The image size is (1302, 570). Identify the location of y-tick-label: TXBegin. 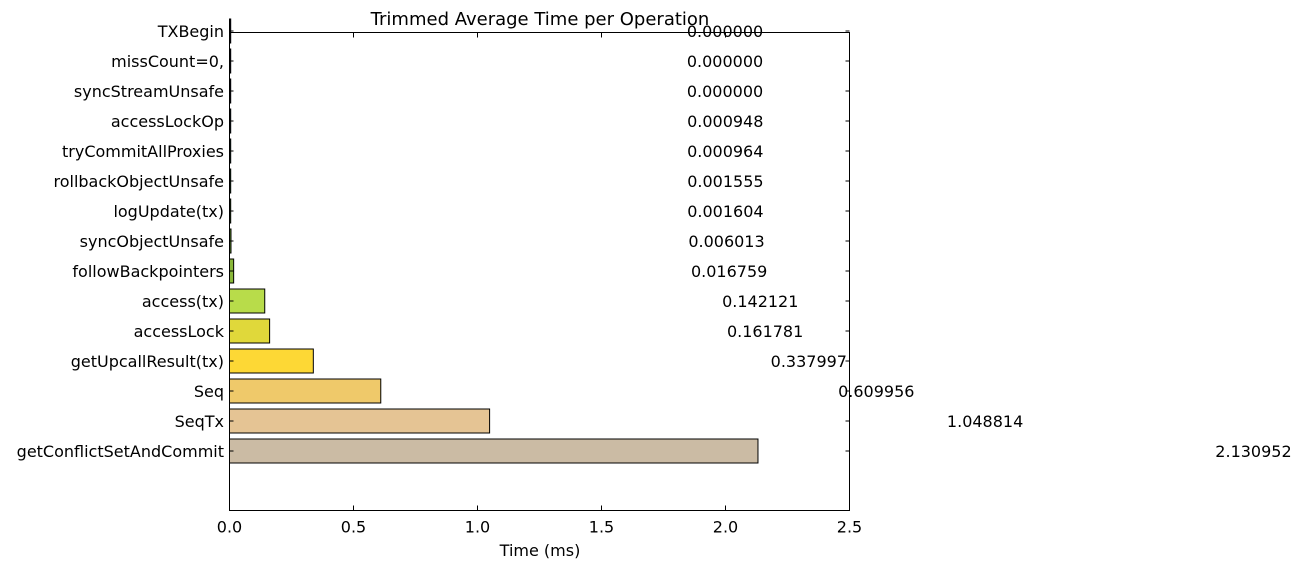
(190, 31).